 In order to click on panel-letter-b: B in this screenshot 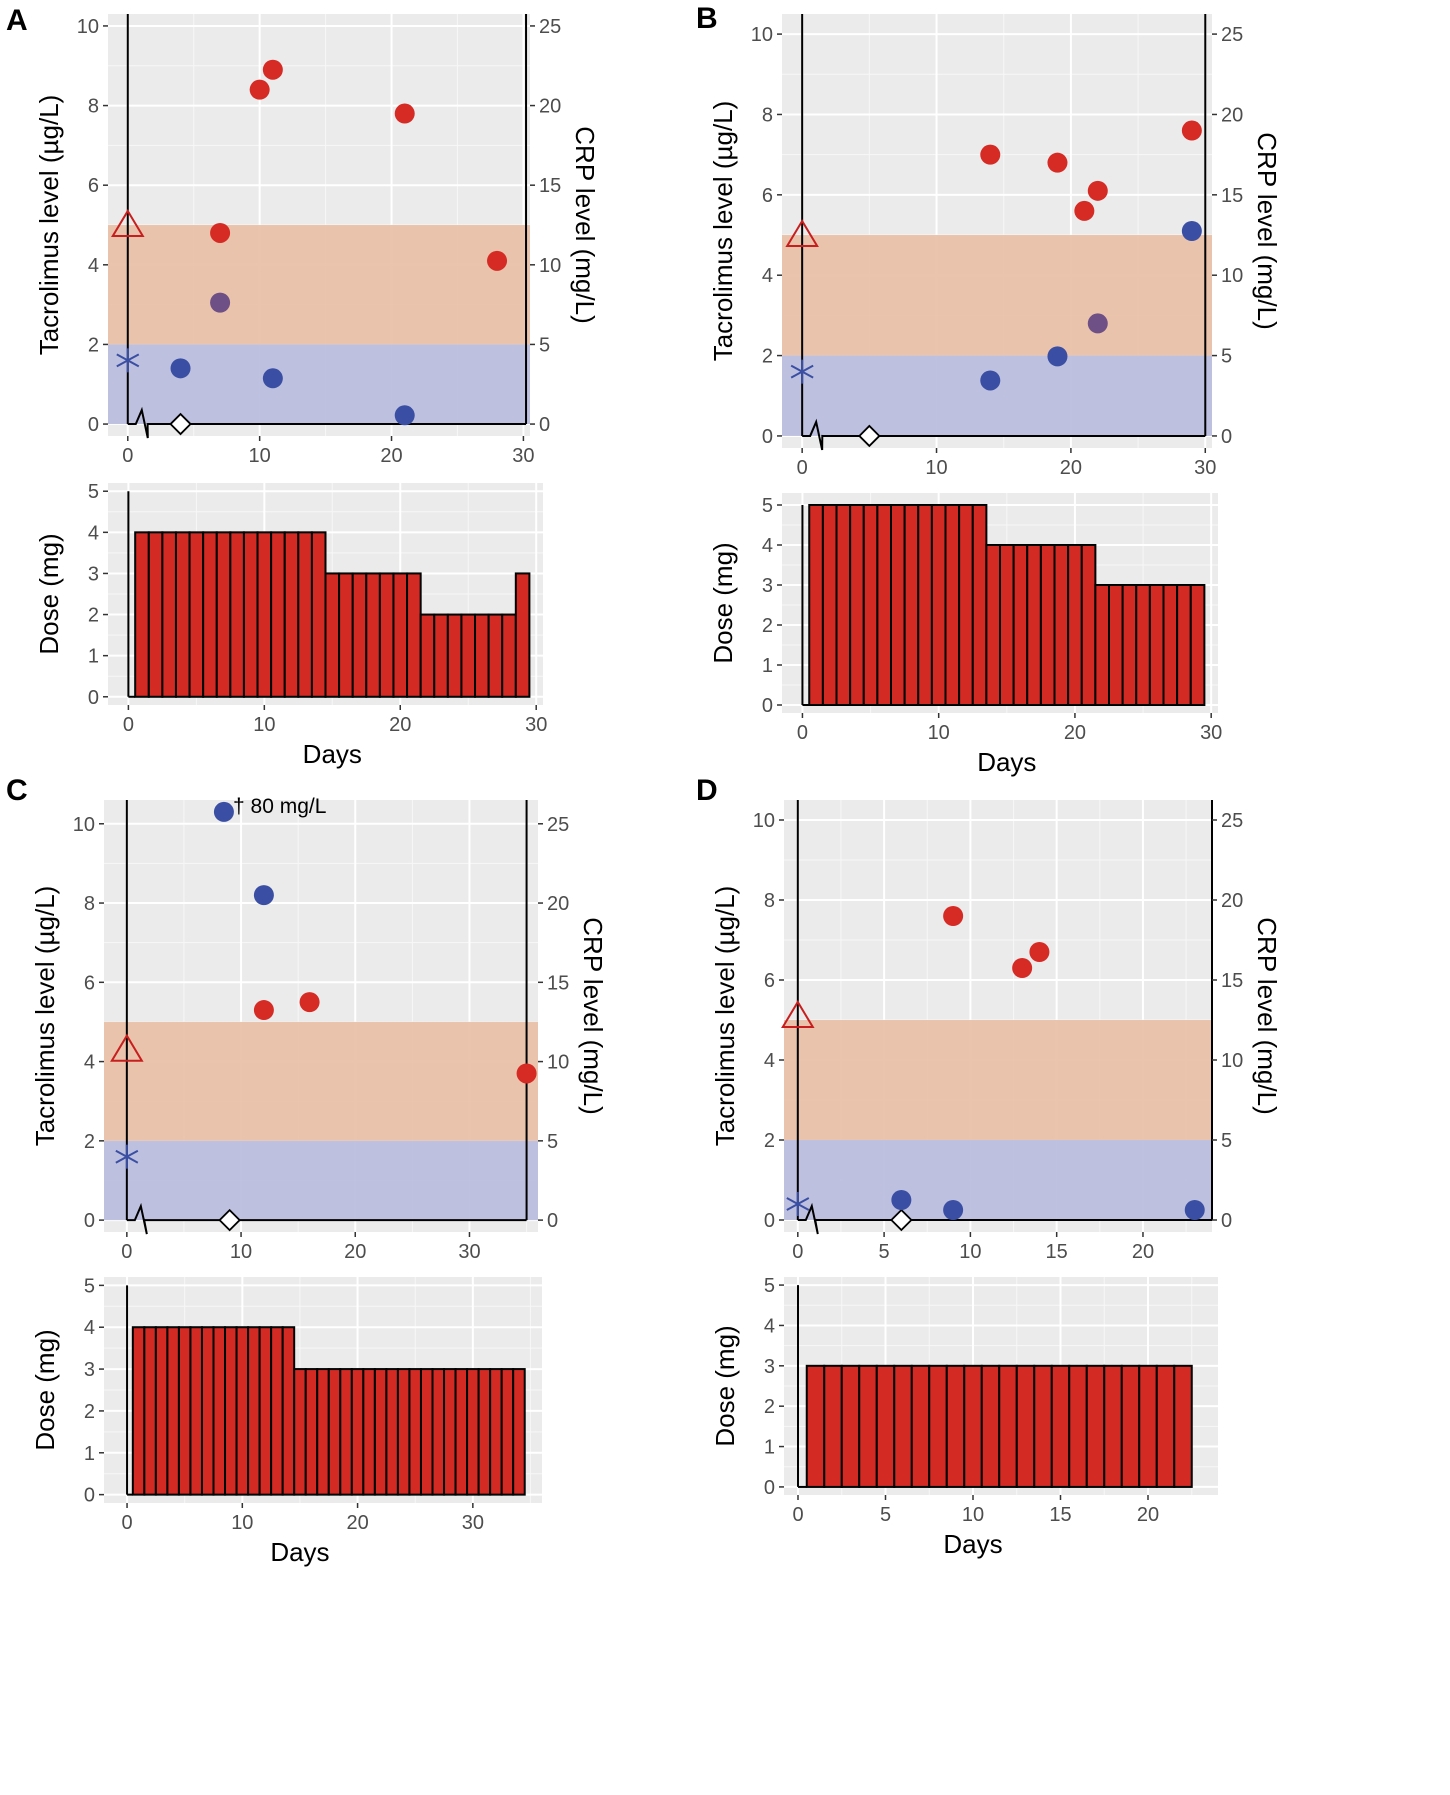, I will do `click(707, 18)`.